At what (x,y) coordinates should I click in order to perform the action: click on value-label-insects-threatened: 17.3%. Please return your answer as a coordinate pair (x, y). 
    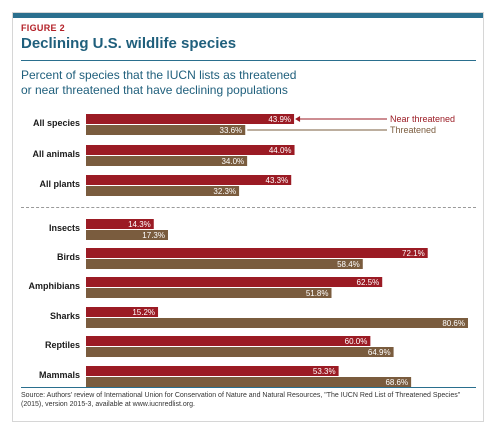
    Looking at the image, I should click on (153, 235).